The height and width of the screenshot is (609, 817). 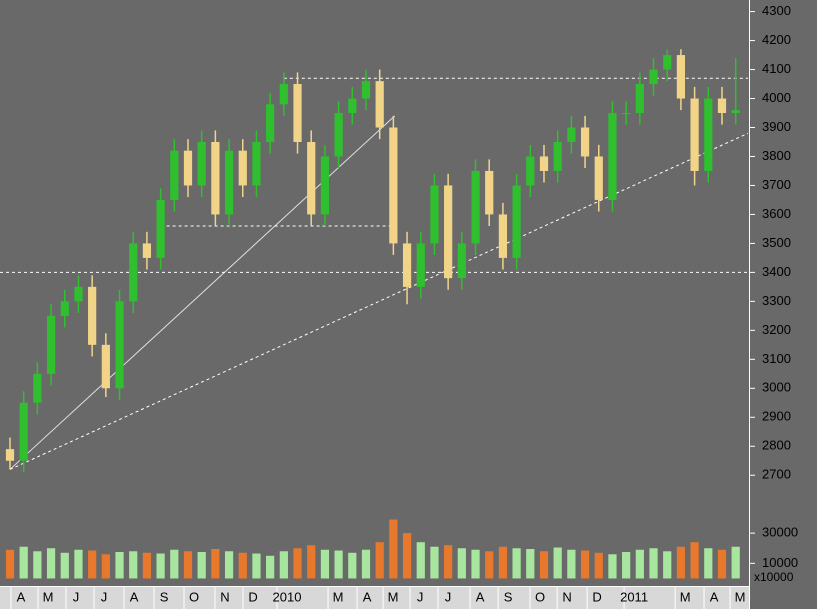 I want to click on y-tick-label: 2700, so click(x=776, y=474).